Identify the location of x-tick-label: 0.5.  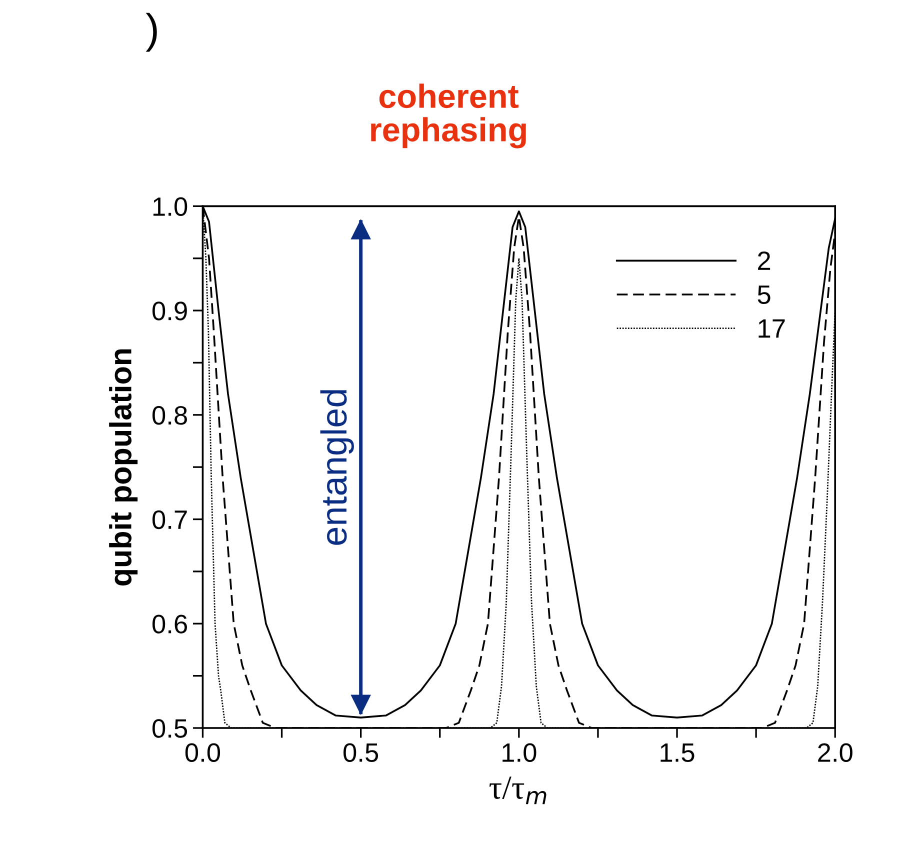
(361, 752).